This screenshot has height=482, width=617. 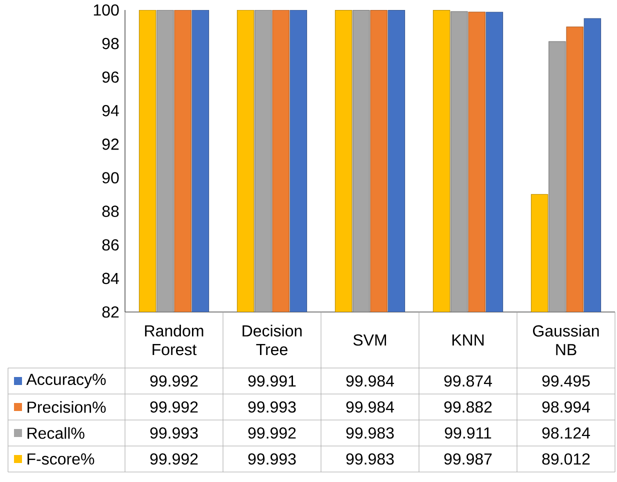 What do you see at coordinates (110, 110) in the screenshot?
I see `y-tick-label: 94` at bounding box center [110, 110].